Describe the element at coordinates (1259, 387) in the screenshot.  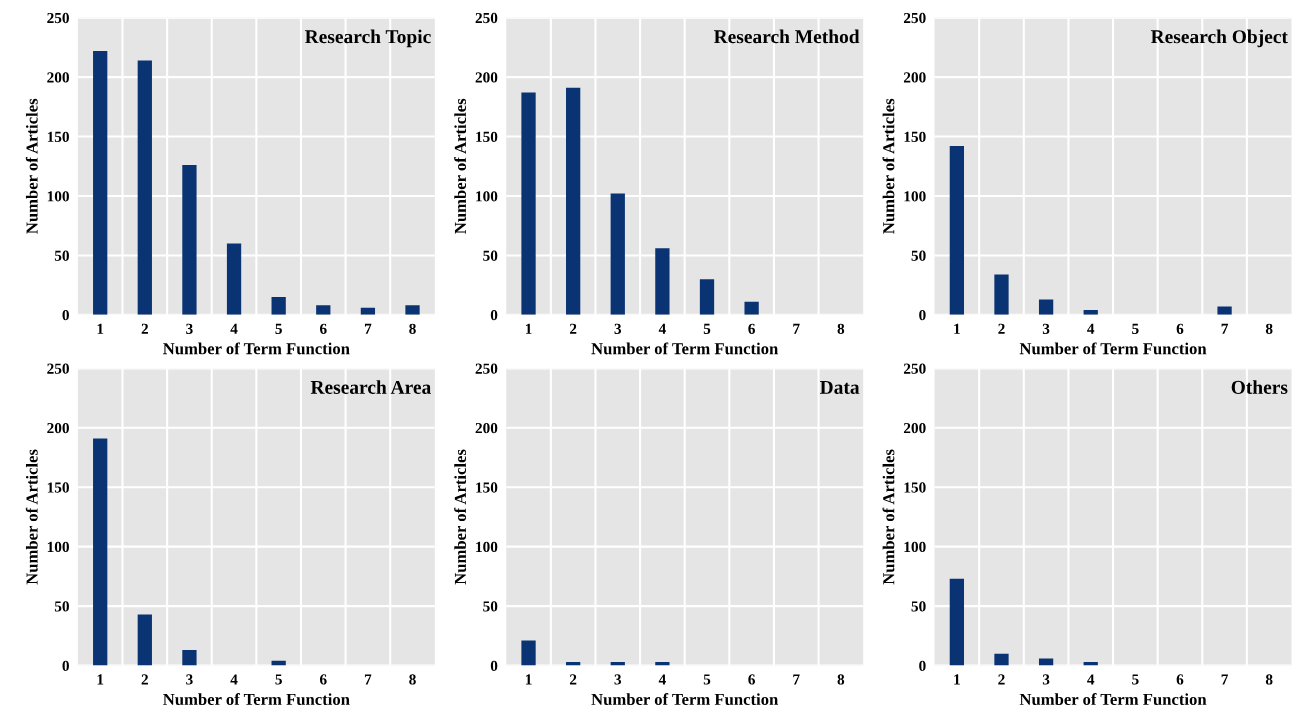
I see `chart-title: Others` at that location.